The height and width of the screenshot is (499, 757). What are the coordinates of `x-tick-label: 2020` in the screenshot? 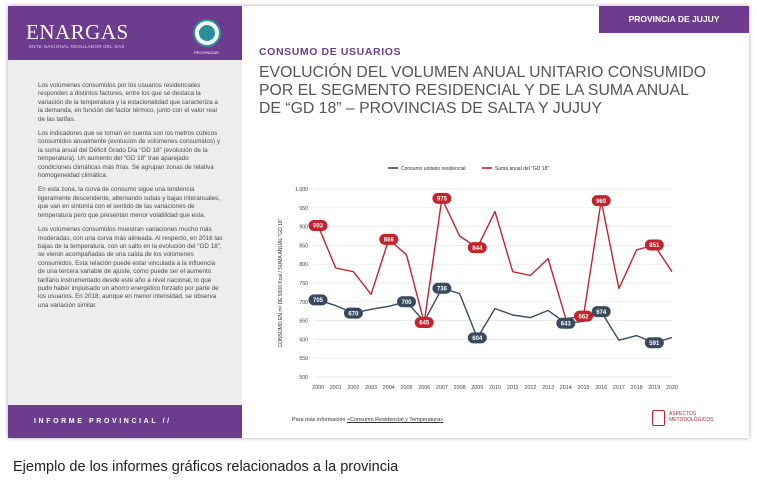 It's located at (672, 388).